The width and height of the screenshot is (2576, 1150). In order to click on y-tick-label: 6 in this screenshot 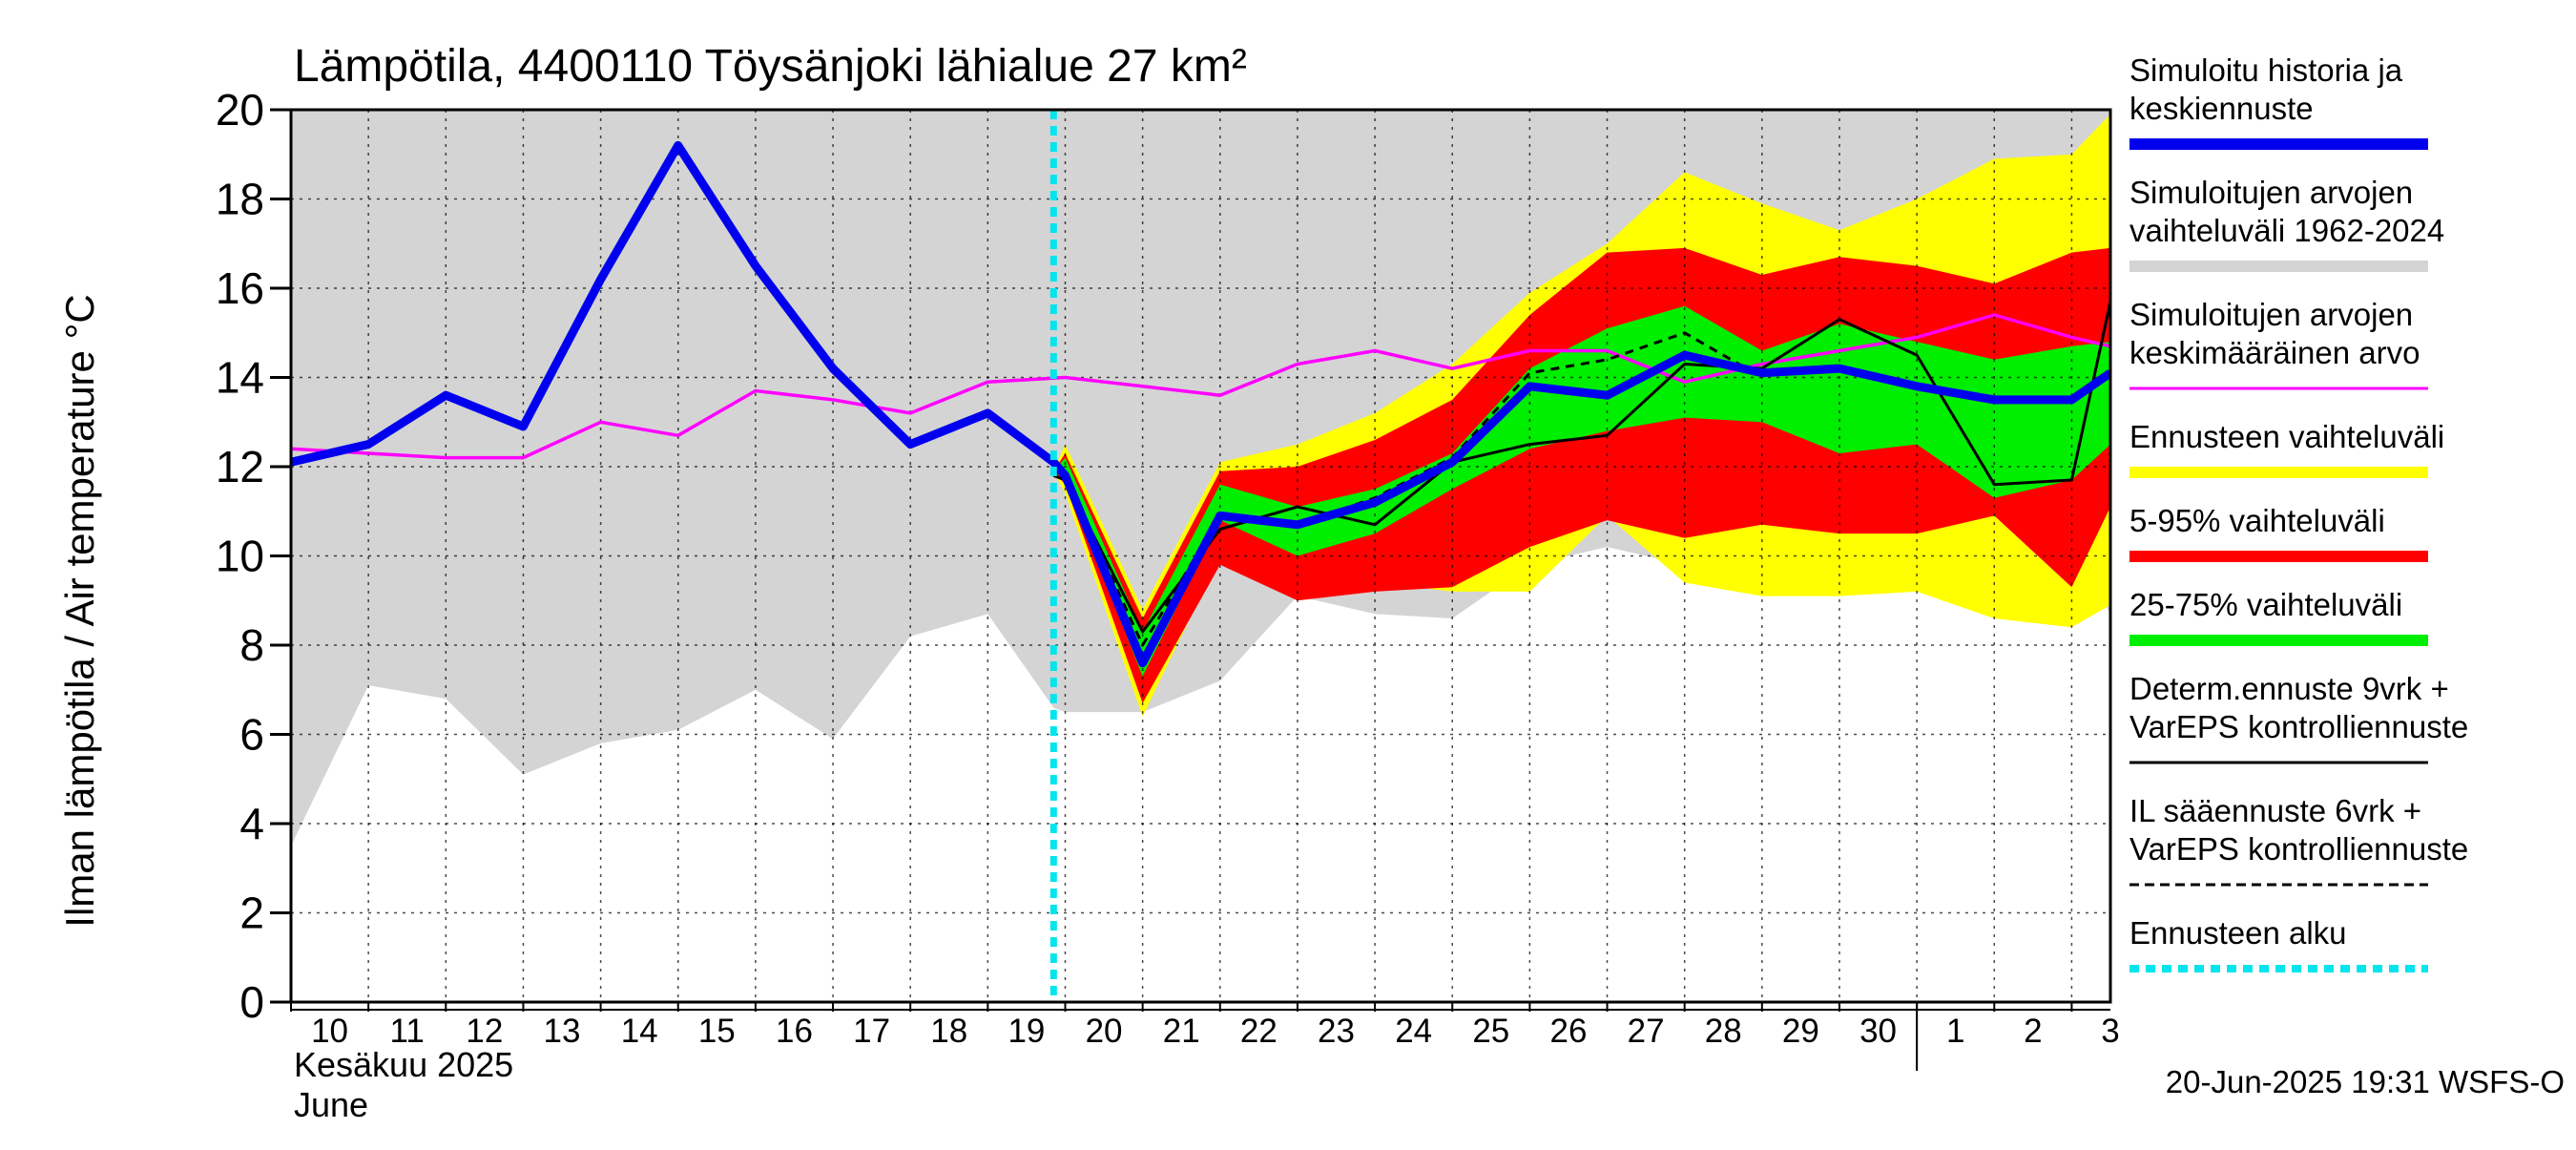, I will do `click(251, 735)`.